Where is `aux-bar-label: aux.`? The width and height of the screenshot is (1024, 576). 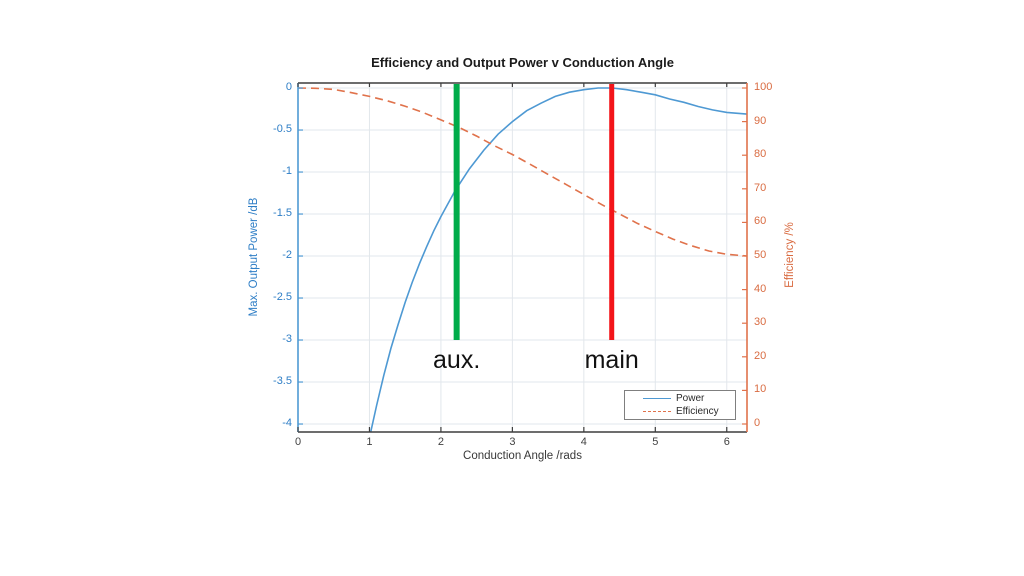 aux-bar-label: aux. is located at coordinates (457, 360).